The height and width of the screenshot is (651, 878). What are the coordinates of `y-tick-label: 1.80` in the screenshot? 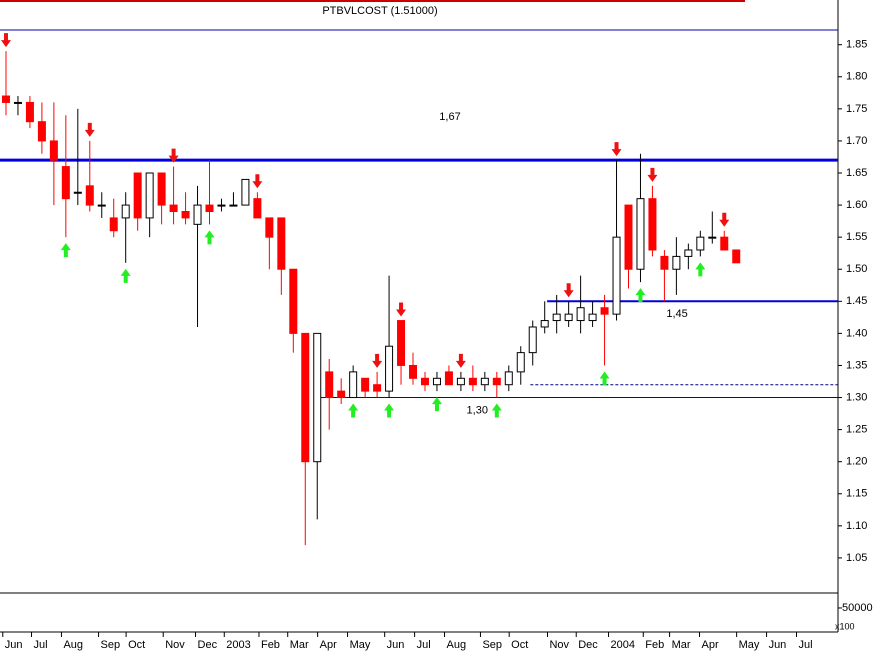 It's located at (856, 77).